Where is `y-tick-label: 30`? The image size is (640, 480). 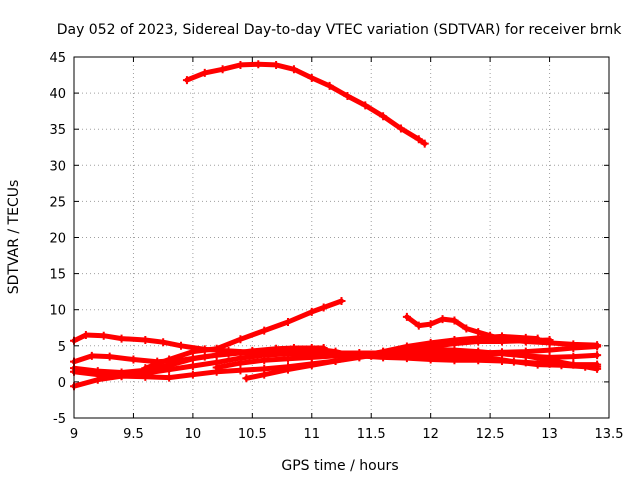
y-tick-label: 30 is located at coordinates (57, 166).